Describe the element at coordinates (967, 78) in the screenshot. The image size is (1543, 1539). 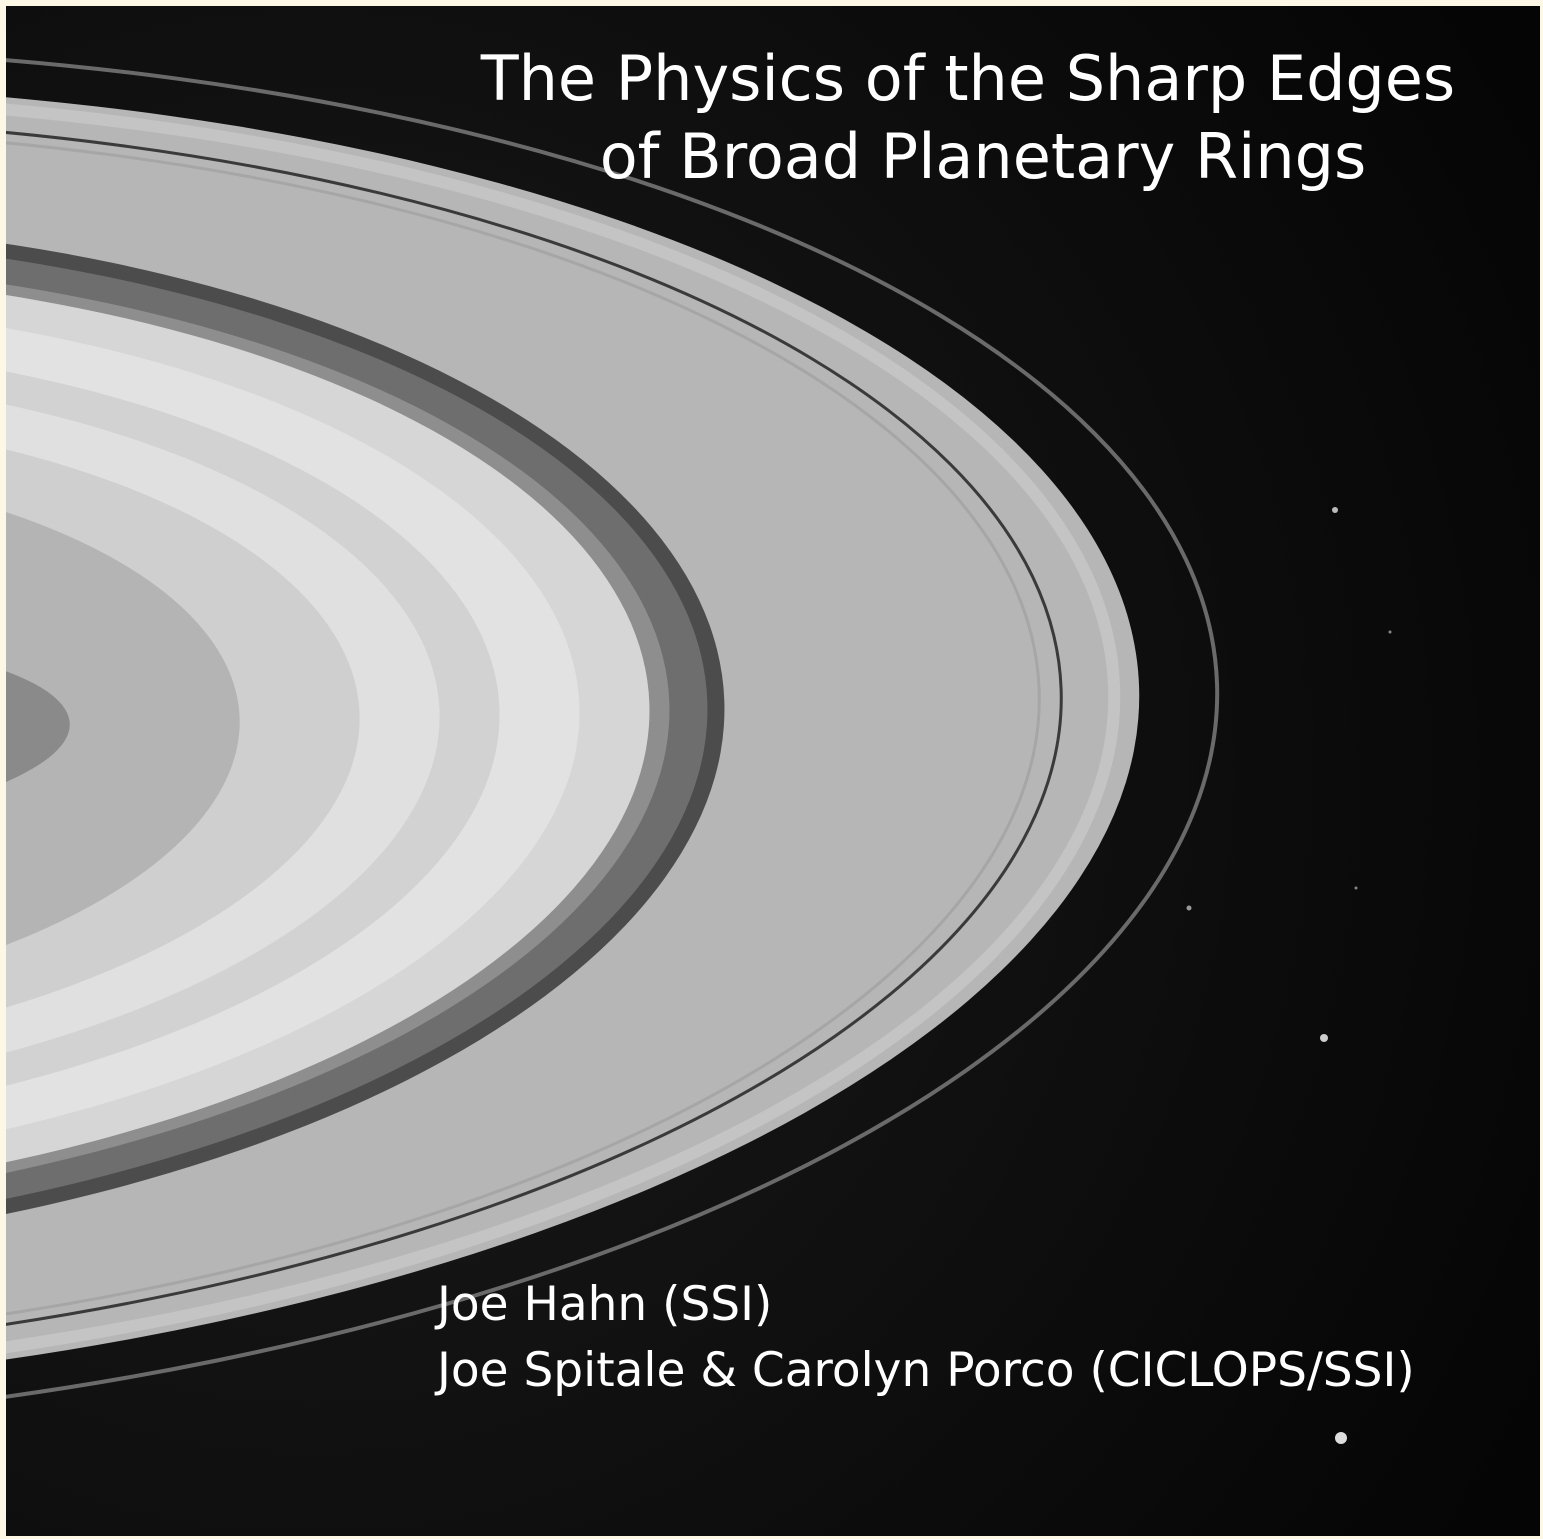
I see `title-line: The Physics of the Sharp Edges` at that location.